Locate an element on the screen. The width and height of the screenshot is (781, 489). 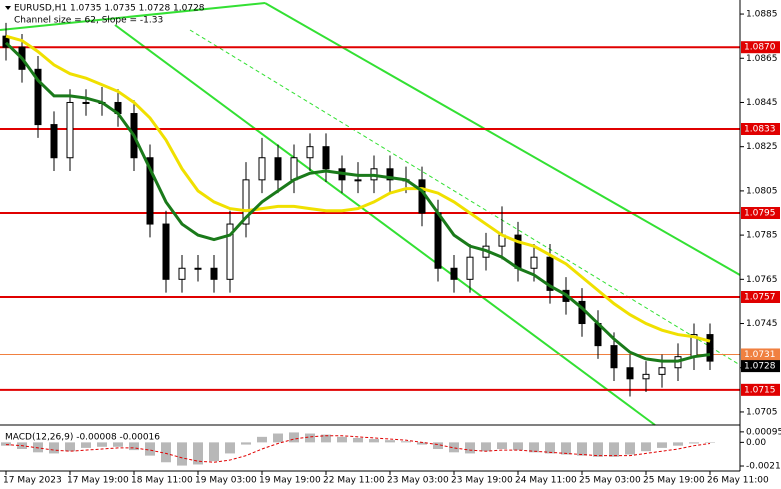
channel-upper-left is located at coordinates (133, 16).